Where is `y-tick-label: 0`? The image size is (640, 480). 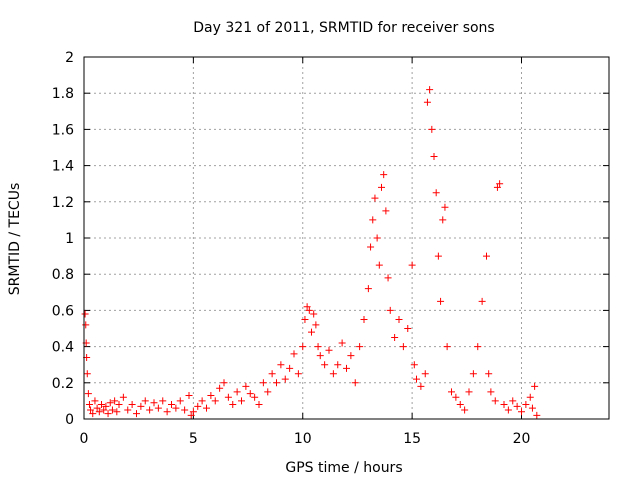 y-tick-label: 0 is located at coordinates (69, 420).